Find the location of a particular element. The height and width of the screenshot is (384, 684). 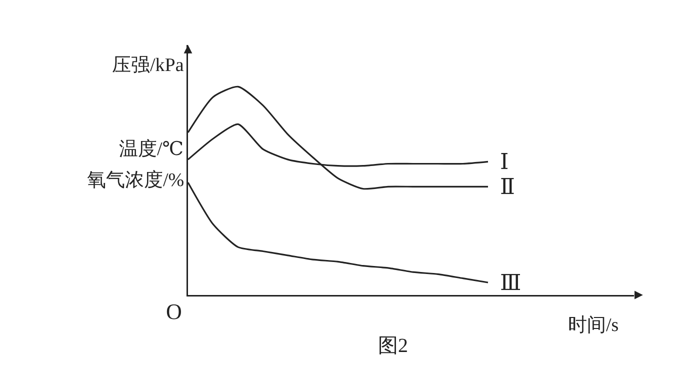

text: O is located at coordinates (174, 311).